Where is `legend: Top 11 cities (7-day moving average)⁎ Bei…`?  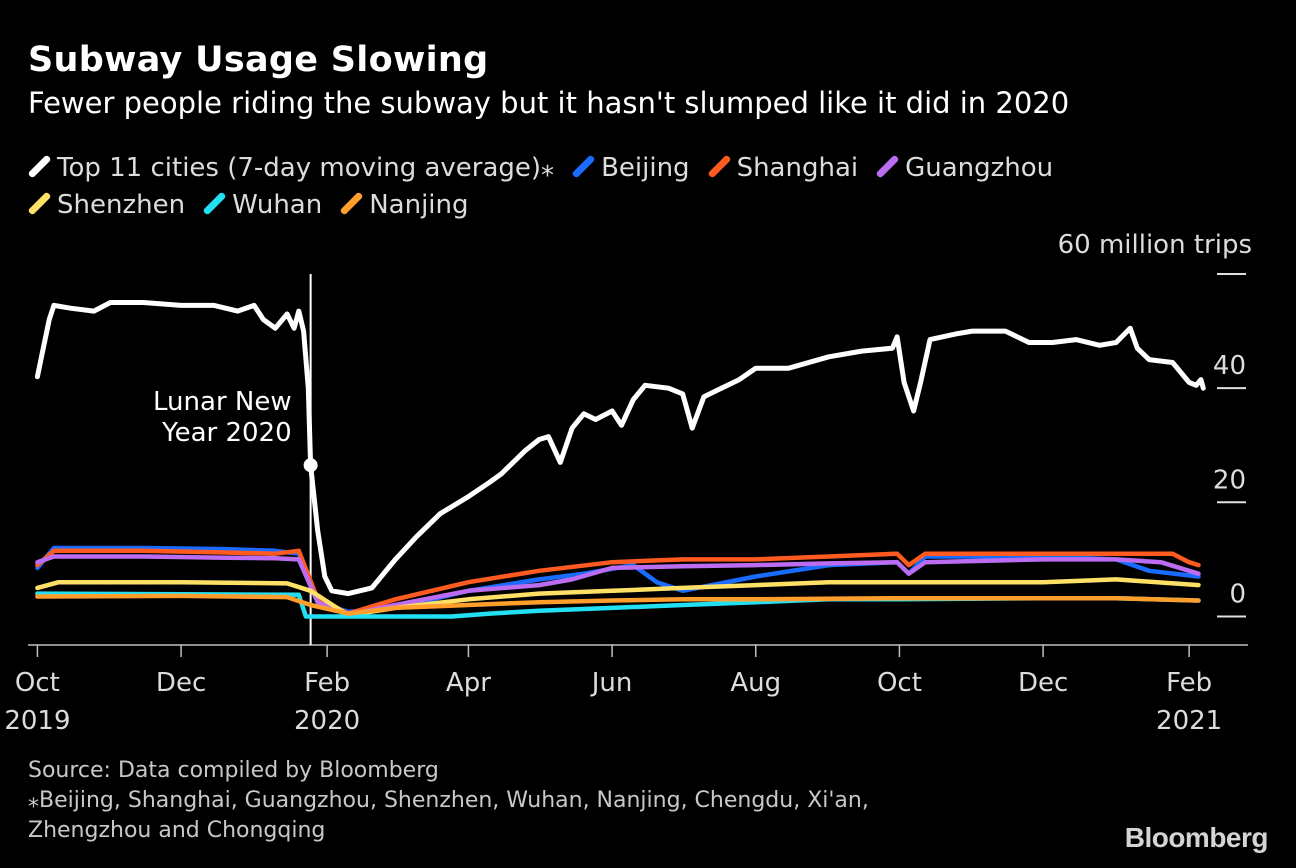
legend: Top 11 cities (7-day moving average)⁎ Bei… is located at coordinates (618, 187).